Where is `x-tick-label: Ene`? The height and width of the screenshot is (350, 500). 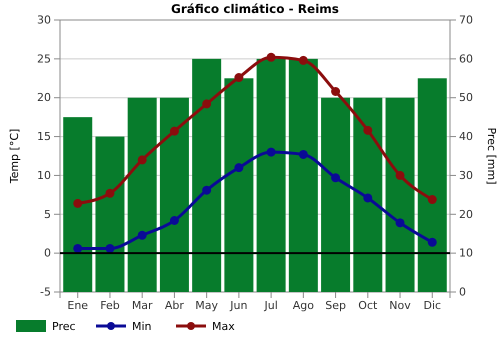 x-tick-label: Ene is located at coordinates (77, 305).